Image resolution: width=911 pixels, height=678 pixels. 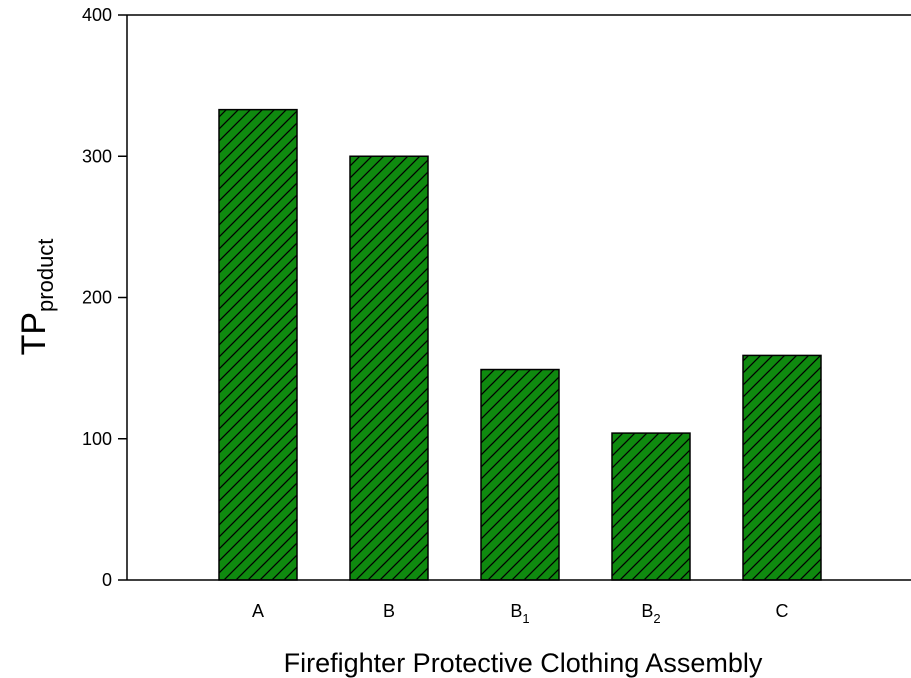 I want to click on x-tick-label: C, so click(x=782, y=611).